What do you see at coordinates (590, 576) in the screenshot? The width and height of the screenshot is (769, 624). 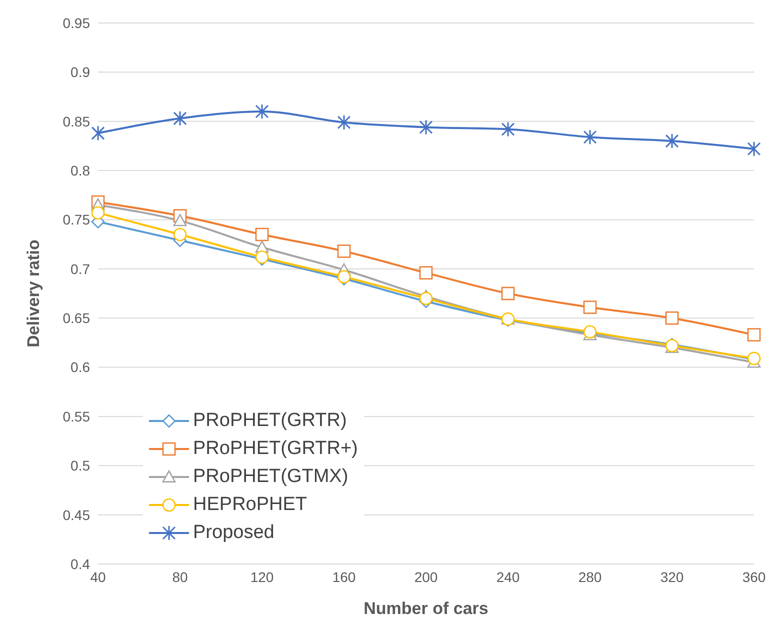 I see `x-tick-label: 280` at bounding box center [590, 576].